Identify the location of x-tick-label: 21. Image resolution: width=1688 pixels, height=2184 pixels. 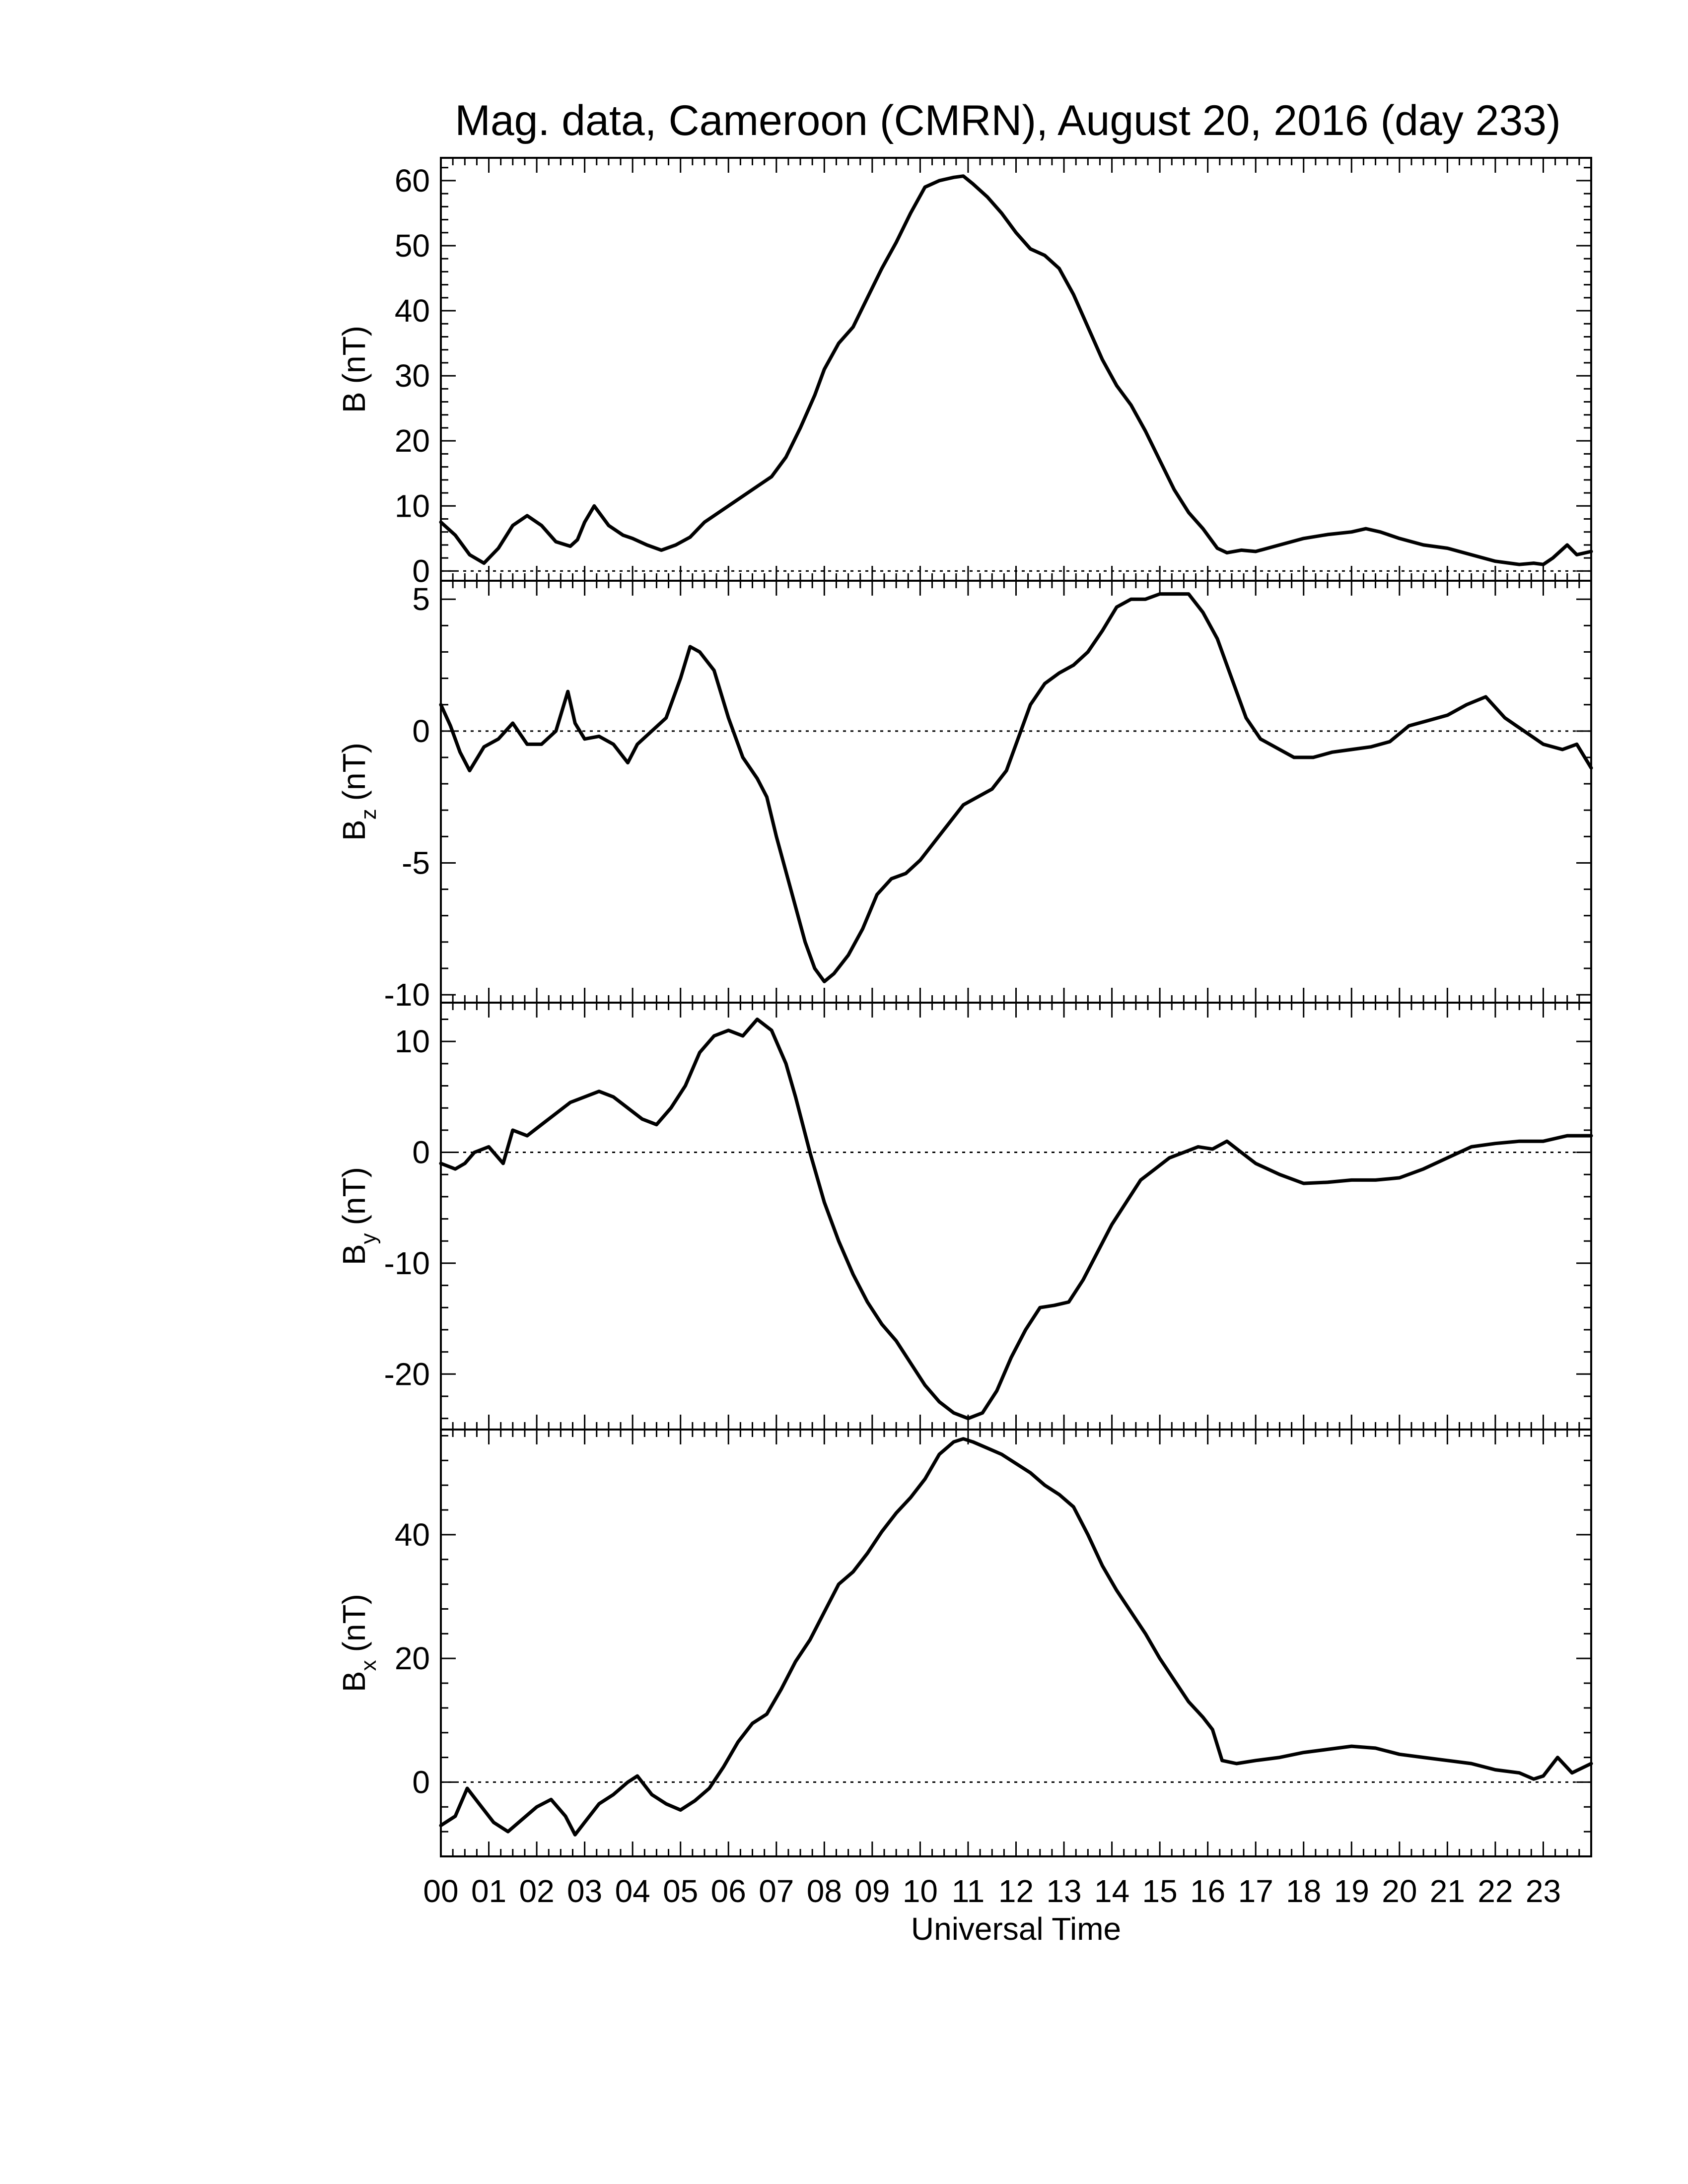
(1447, 1891).